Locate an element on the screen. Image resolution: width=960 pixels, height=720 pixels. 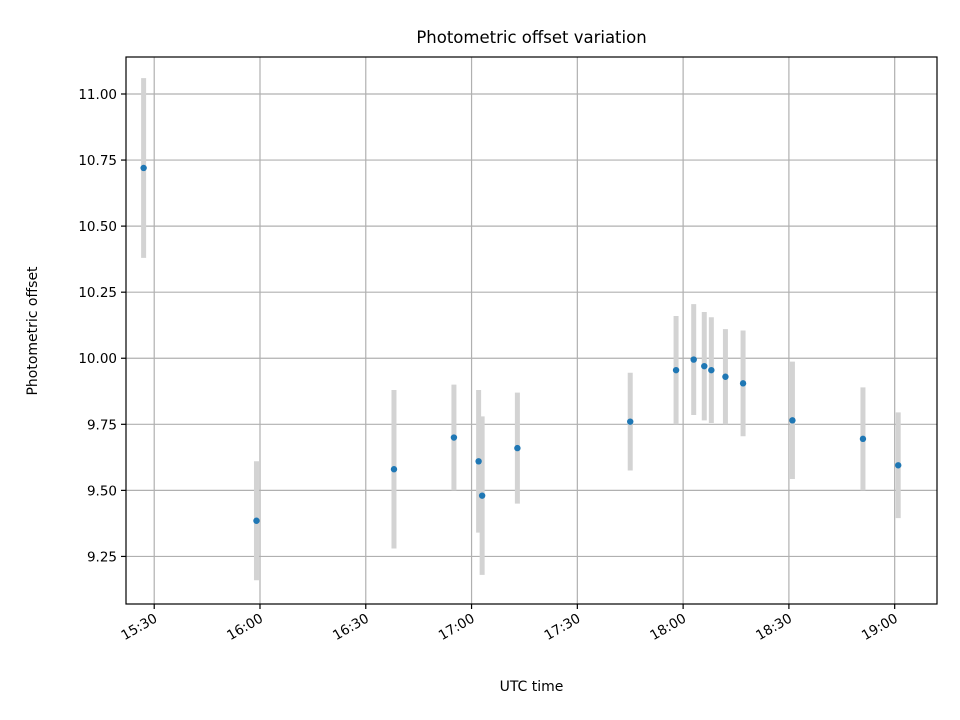
y-axis-label: Photometric offset is located at coordinates (33, 331).